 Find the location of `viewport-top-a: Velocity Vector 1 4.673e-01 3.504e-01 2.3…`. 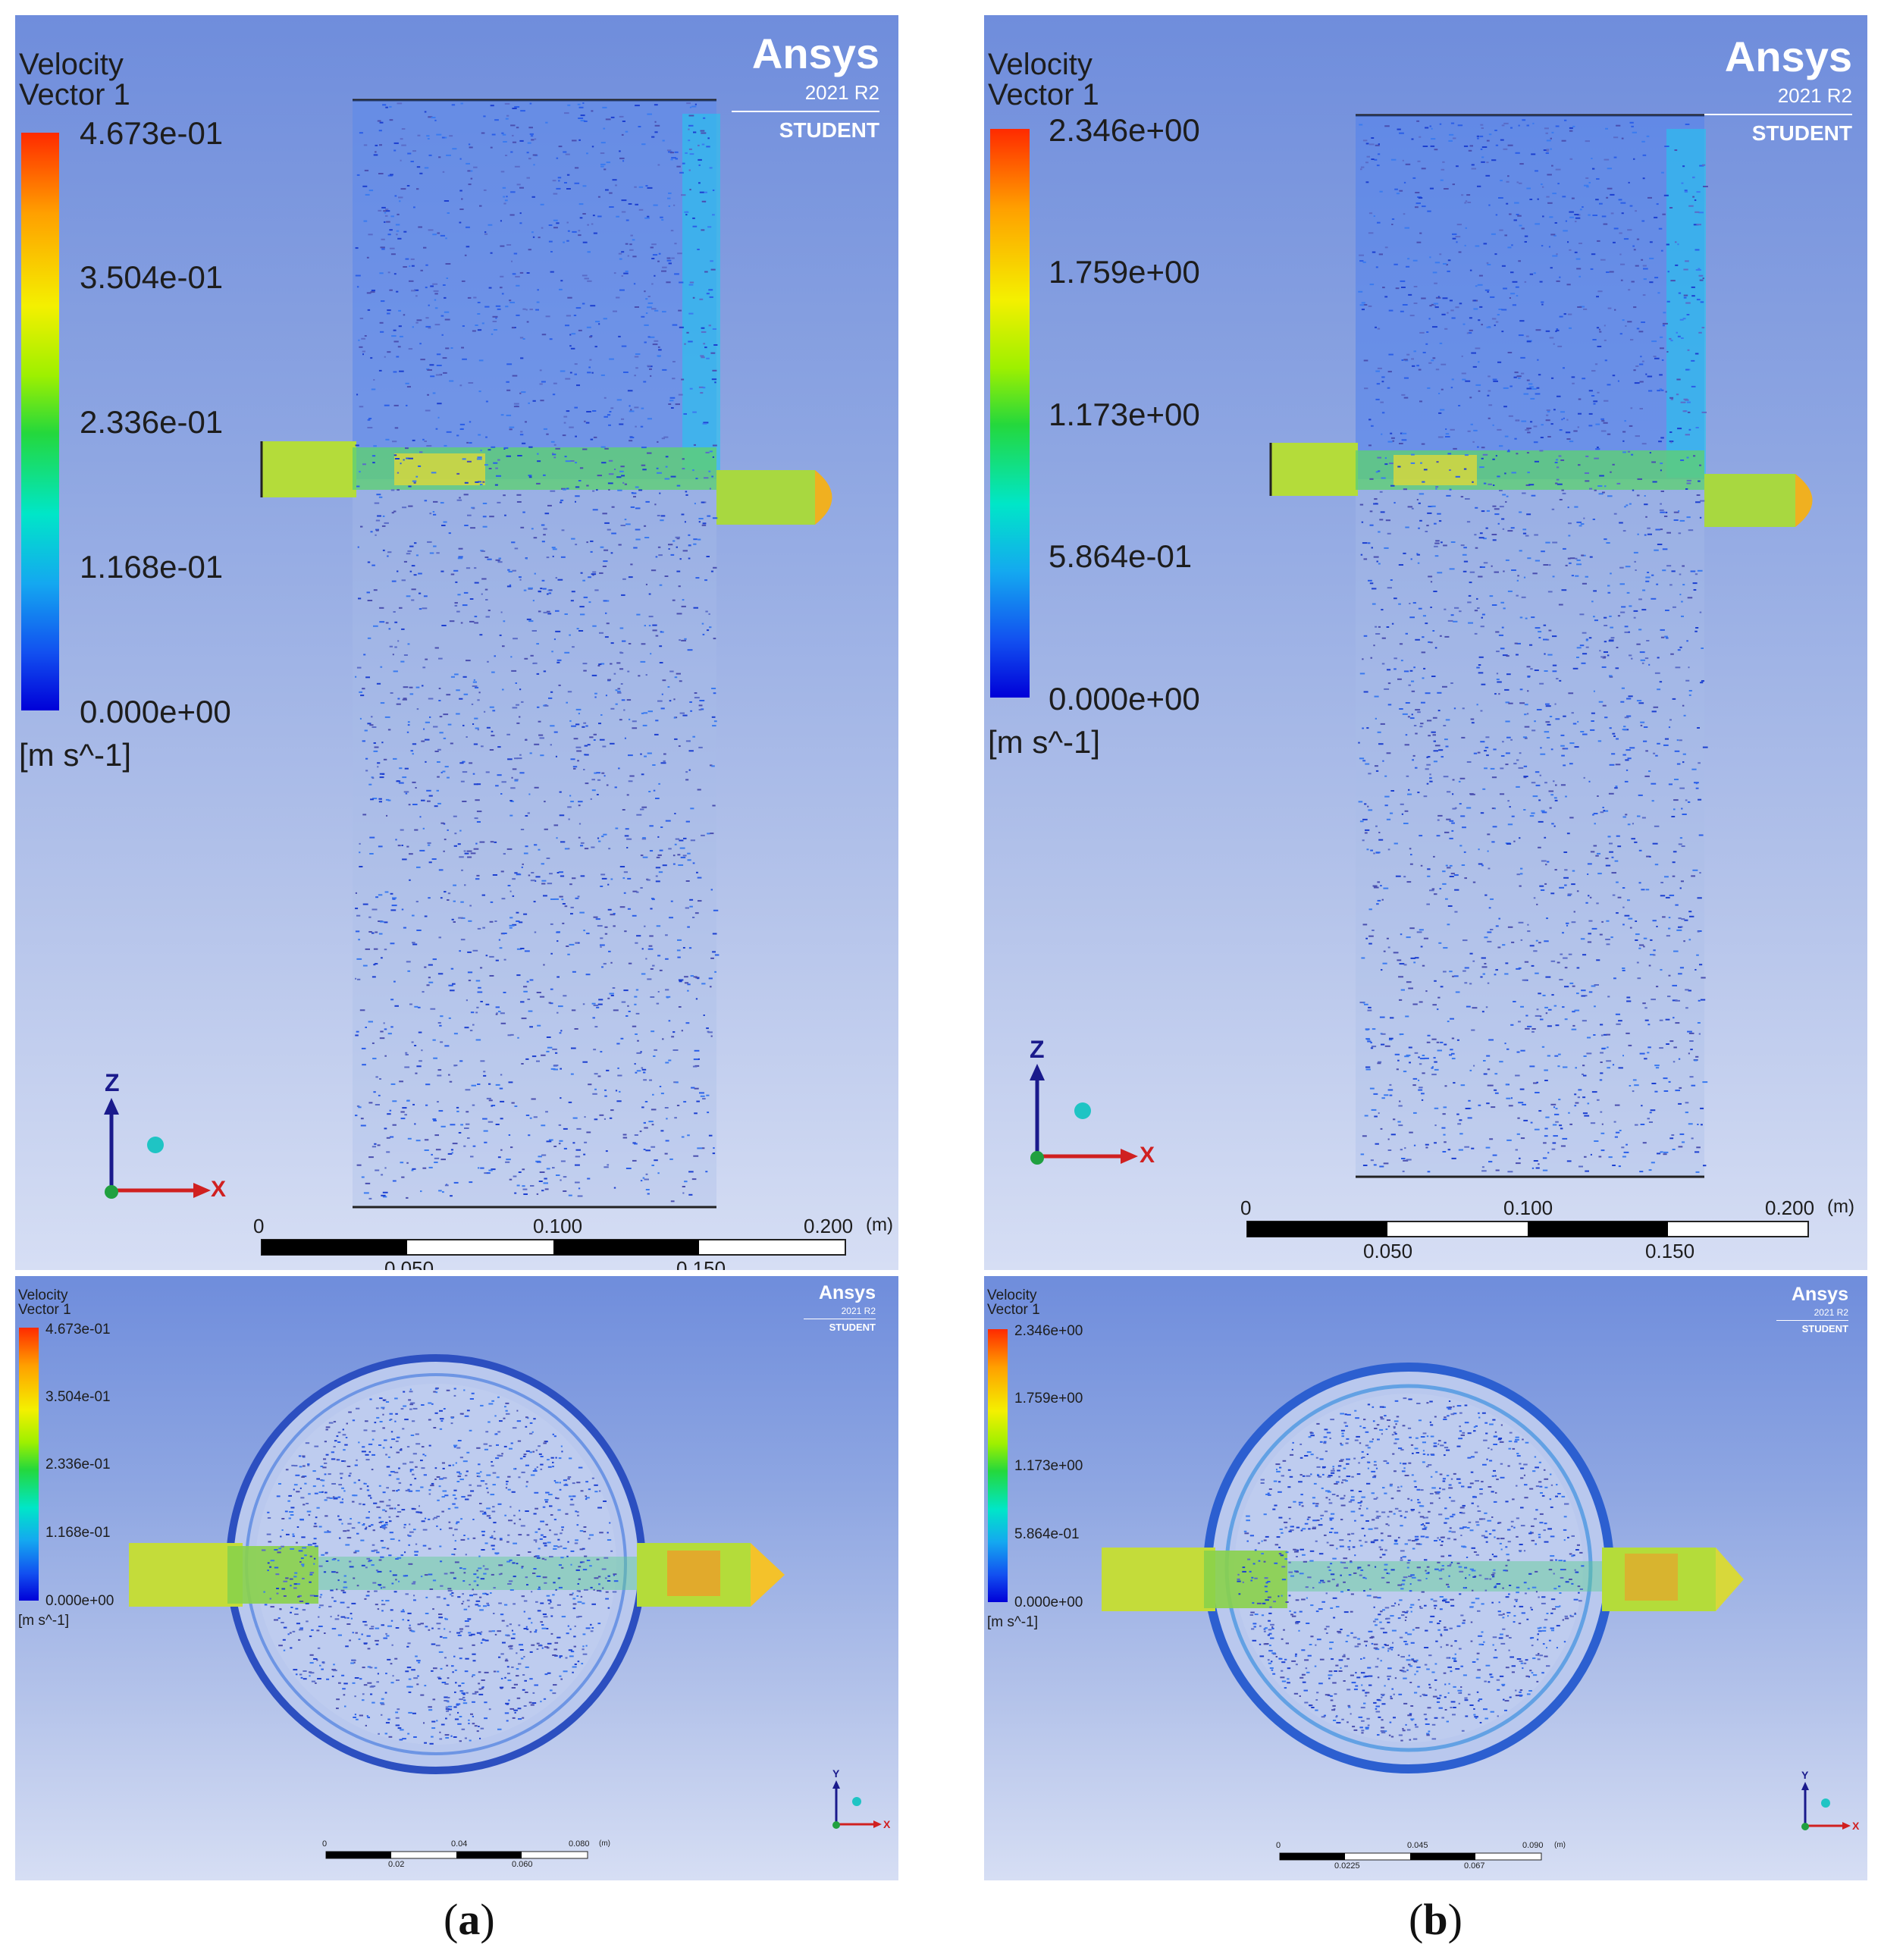

viewport-top-a: Velocity Vector 1 4.673e-01 3.504e-01 2.3… is located at coordinates (456, 1578).